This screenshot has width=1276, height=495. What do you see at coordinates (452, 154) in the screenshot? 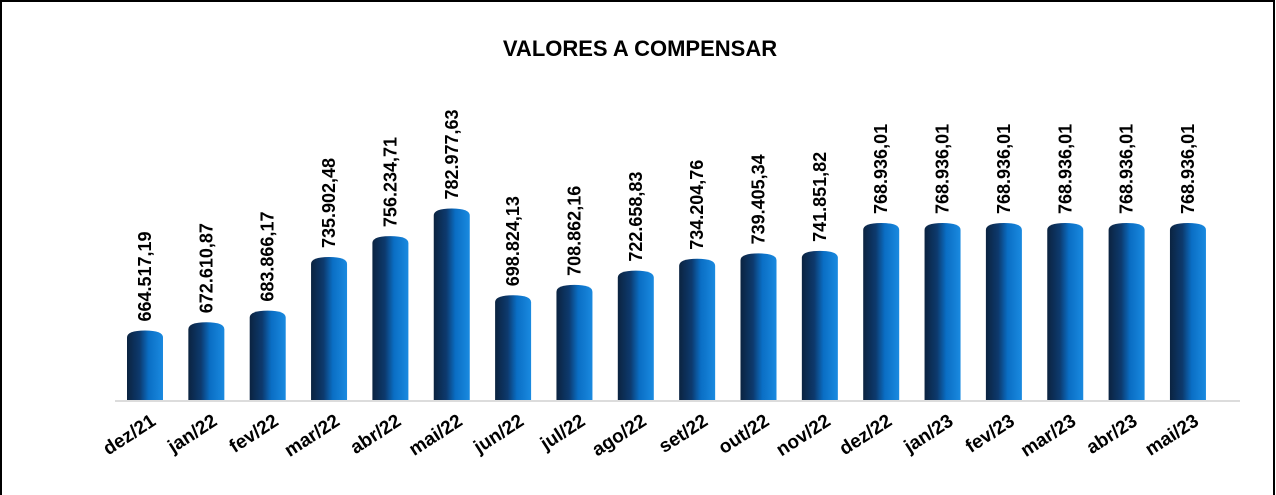
I see `data-label: 782.977,63` at bounding box center [452, 154].